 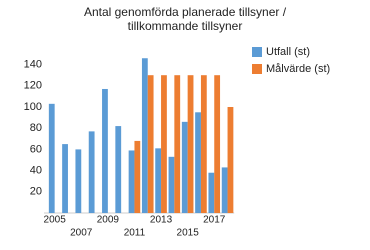 I want to click on y-tick-label: 100, so click(x=33, y=107).